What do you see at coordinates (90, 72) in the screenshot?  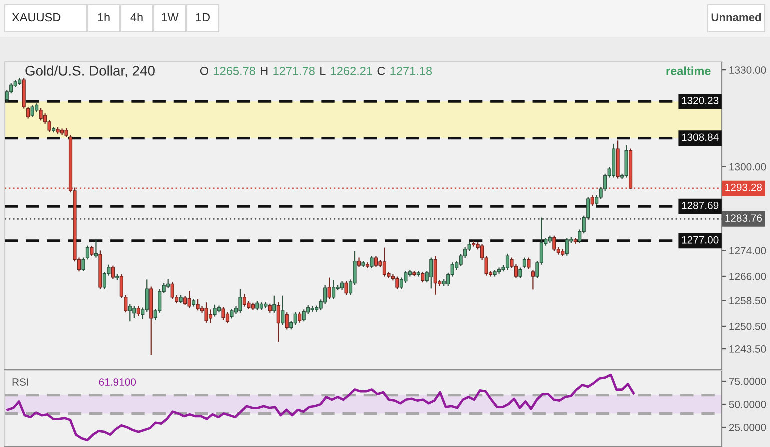 I see `chart-title: Gold/U.S. Dollar, 240` at bounding box center [90, 72].